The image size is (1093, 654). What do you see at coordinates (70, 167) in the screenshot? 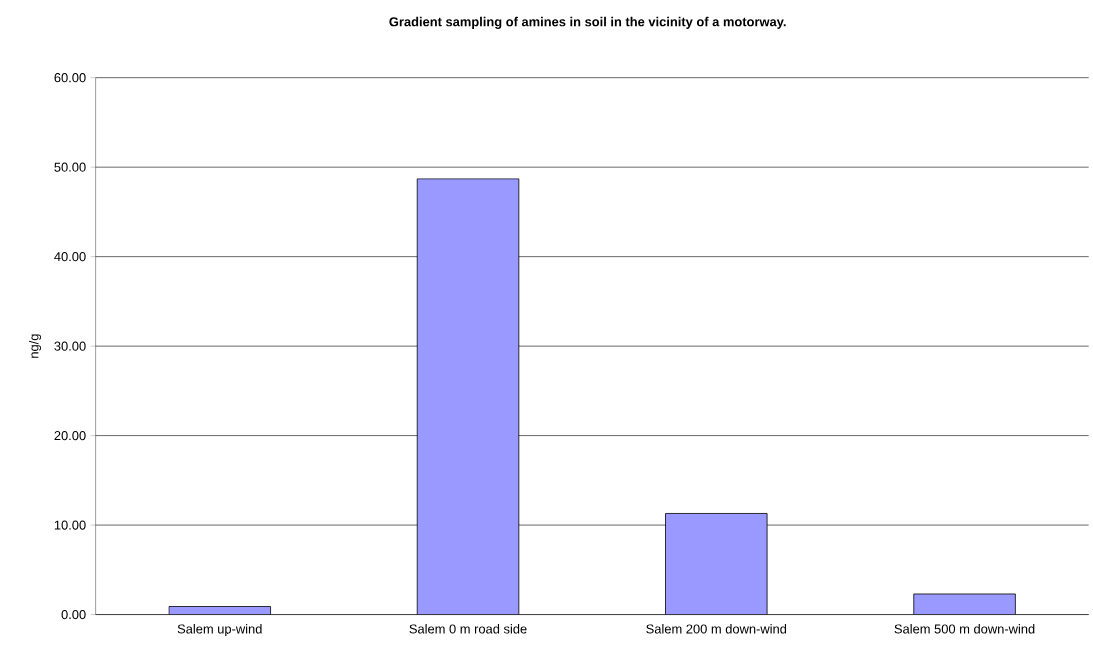
I see `y-tick-label: 50.00` at bounding box center [70, 167].